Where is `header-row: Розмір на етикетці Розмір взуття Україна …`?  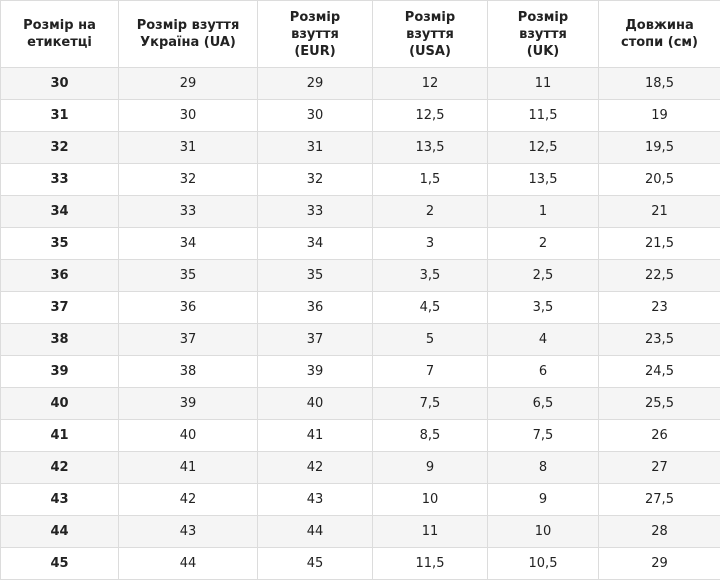 header-row: Розмір на етикетці Розмір взуття Україна … is located at coordinates (360, 34).